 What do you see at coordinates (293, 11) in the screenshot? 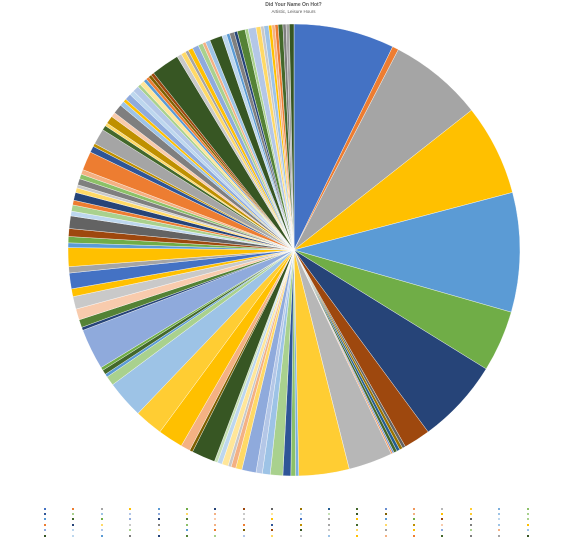
I see `chart-subtitle: Artistic, Leisure Hours` at bounding box center [293, 11].